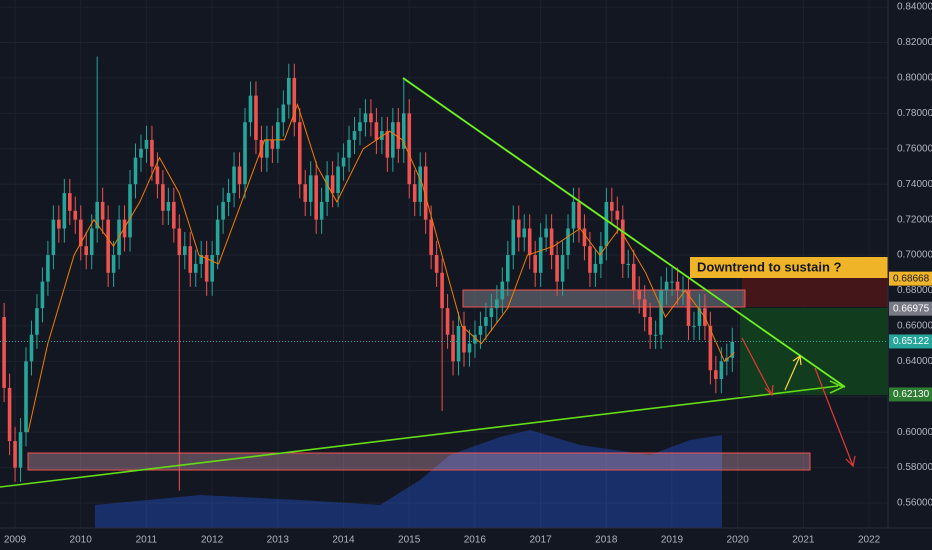 Image resolution: width=932 pixels, height=550 pixels. What do you see at coordinates (738, 540) in the screenshot?
I see `x-tick-label: 2020` at bounding box center [738, 540].